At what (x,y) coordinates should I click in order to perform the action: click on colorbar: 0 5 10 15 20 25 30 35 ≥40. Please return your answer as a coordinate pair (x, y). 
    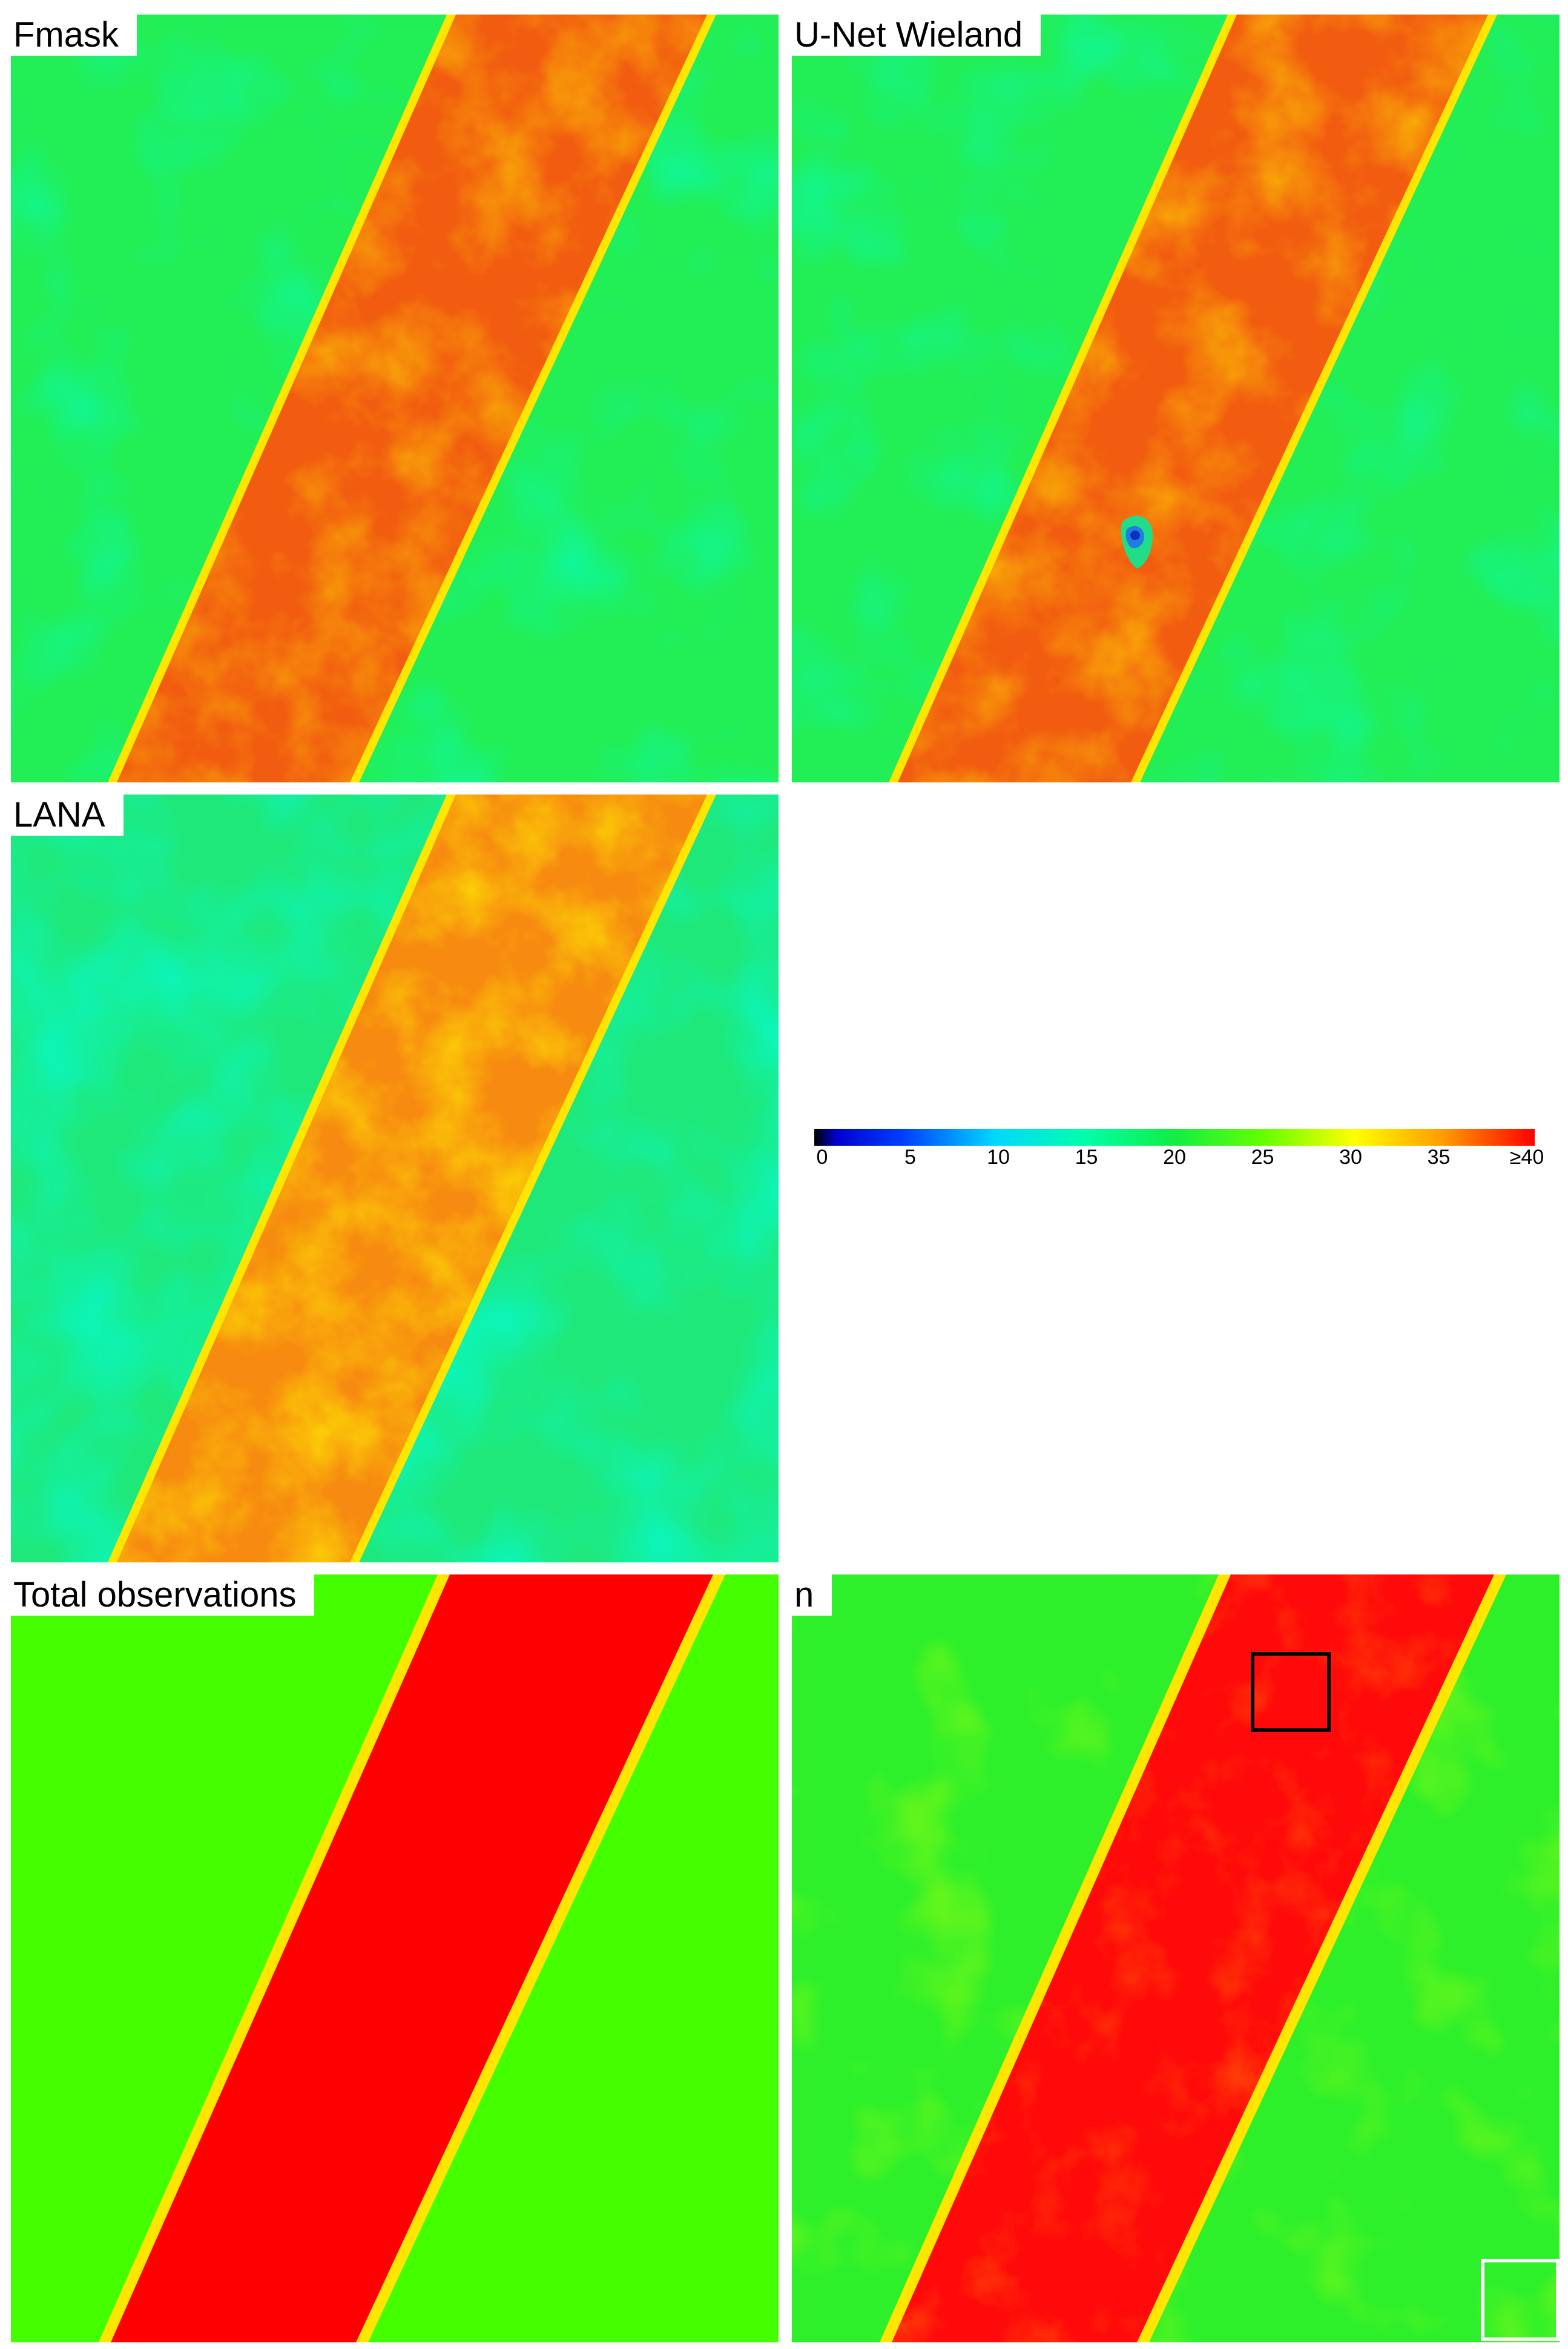
    Looking at the image, I should click on (1177, 1168).